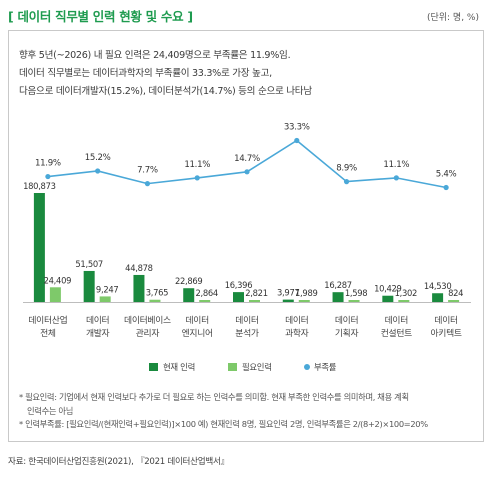 The image size is (491, 477). What do you see at coordinates (256, 293) in the screenshot?
I see `bar-required-label-4: 2,821` at bounding box center [256, 293].